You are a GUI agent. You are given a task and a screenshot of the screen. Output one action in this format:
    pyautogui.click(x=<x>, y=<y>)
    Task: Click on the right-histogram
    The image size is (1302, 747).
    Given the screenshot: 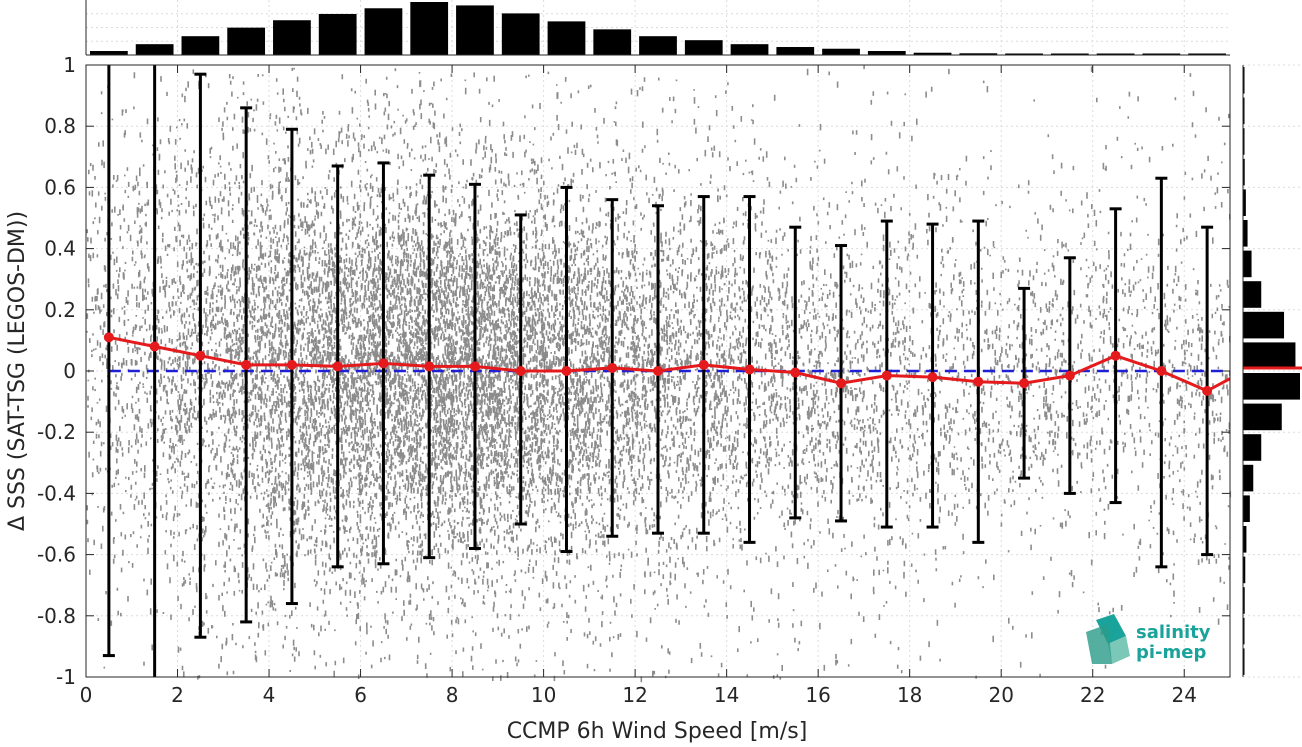 What is the action you would take?
    pyautogui.click(x=1272, y=371)
    